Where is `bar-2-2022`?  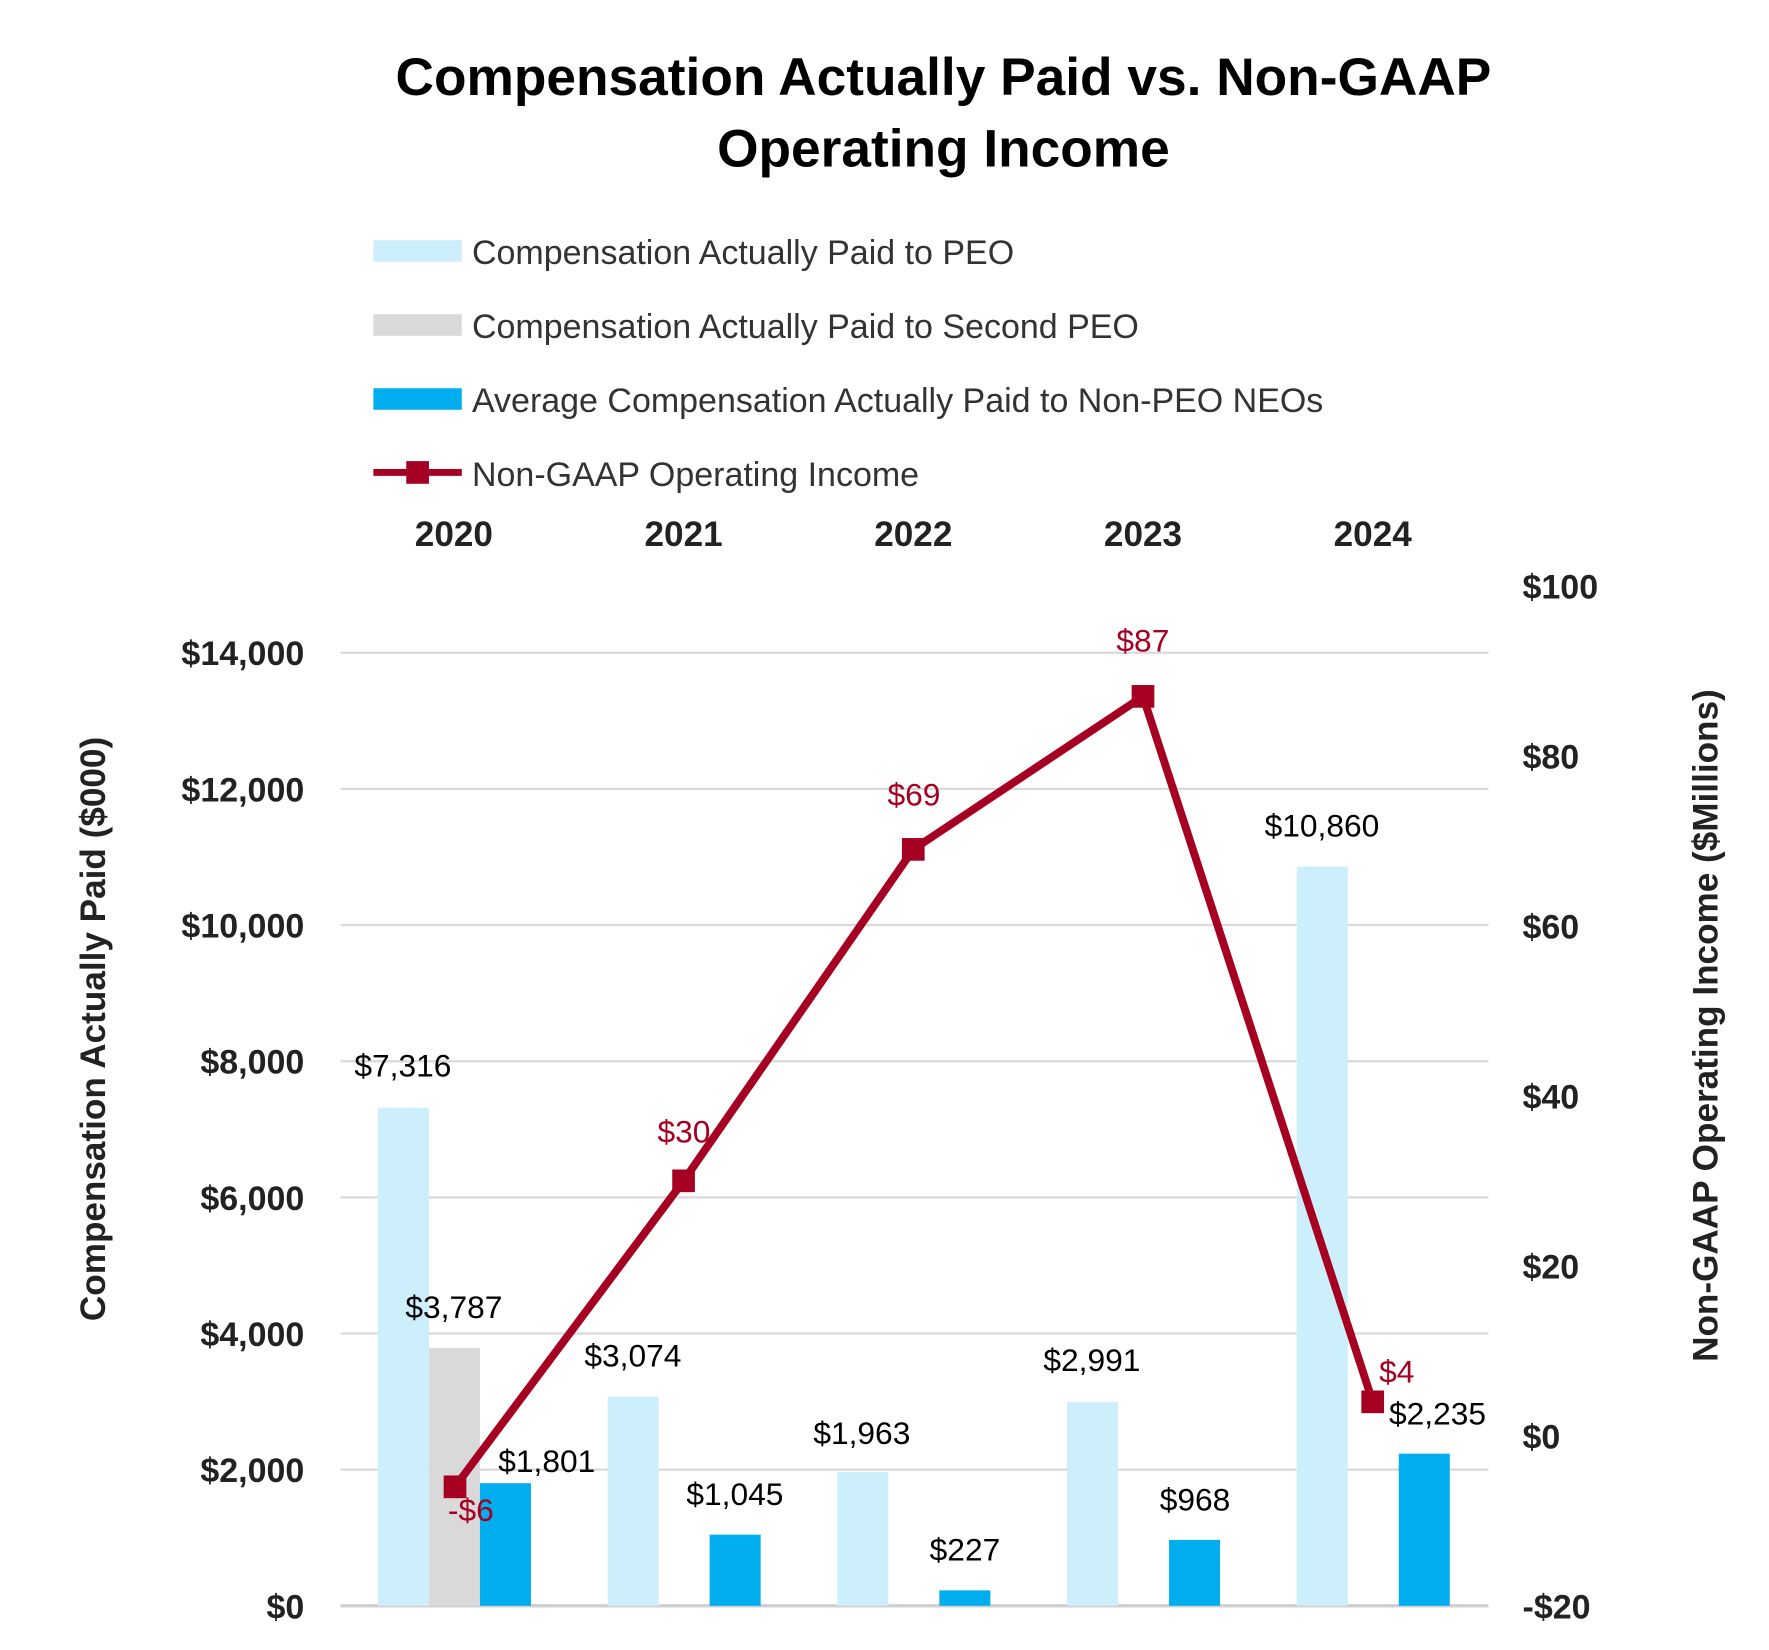 bar-2-2022 is located at coordinates (965, 1598).